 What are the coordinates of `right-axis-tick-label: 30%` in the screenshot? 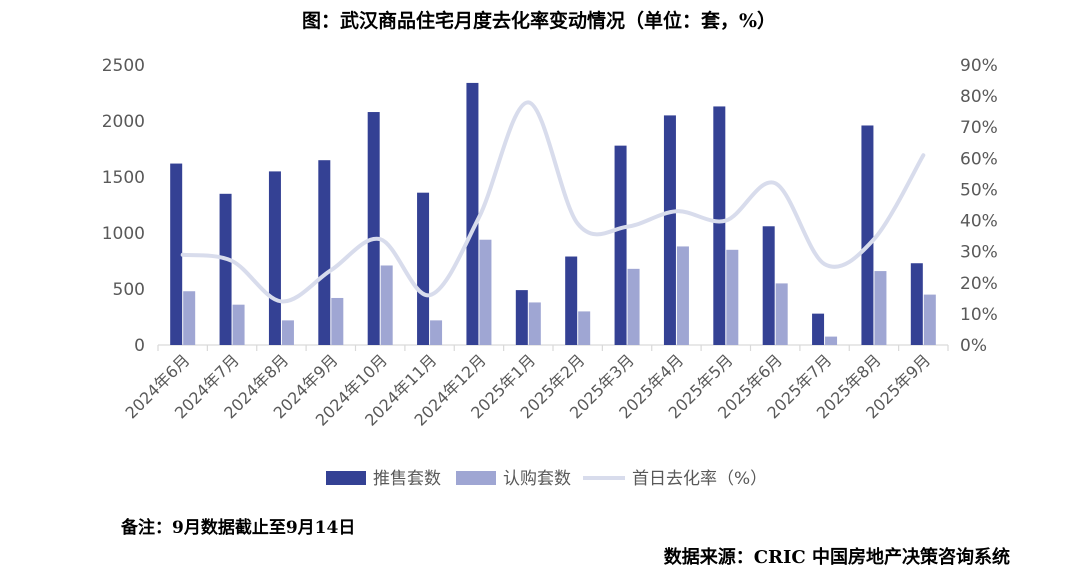 It's located at (979, 253).